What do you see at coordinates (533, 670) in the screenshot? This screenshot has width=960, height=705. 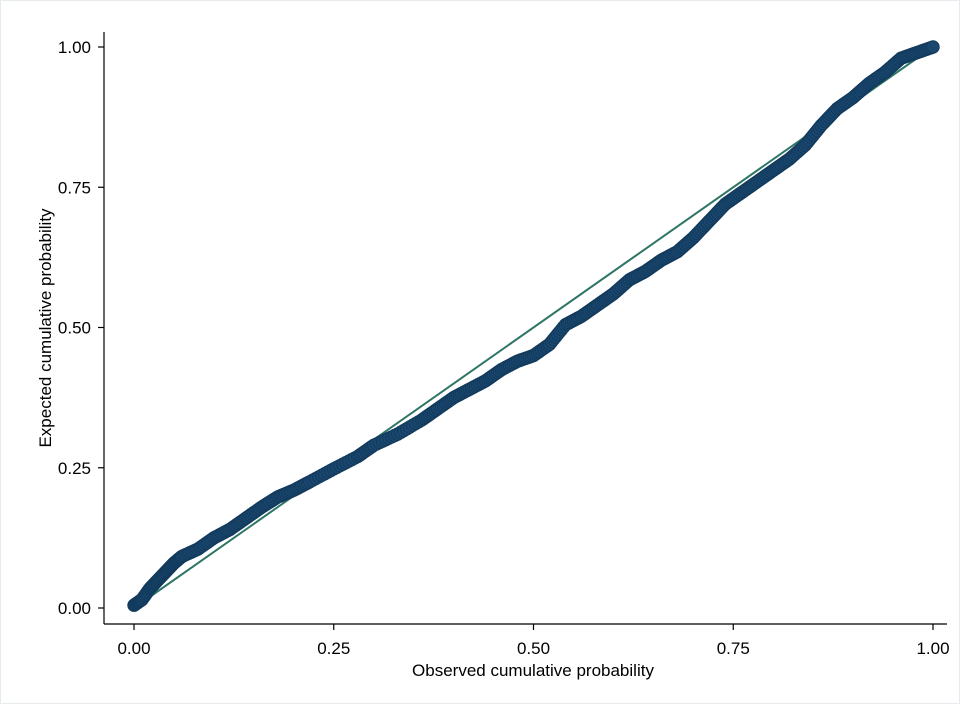 I see `x-axis-title: Observed cumulative probability` at bounding box center [533, 670].